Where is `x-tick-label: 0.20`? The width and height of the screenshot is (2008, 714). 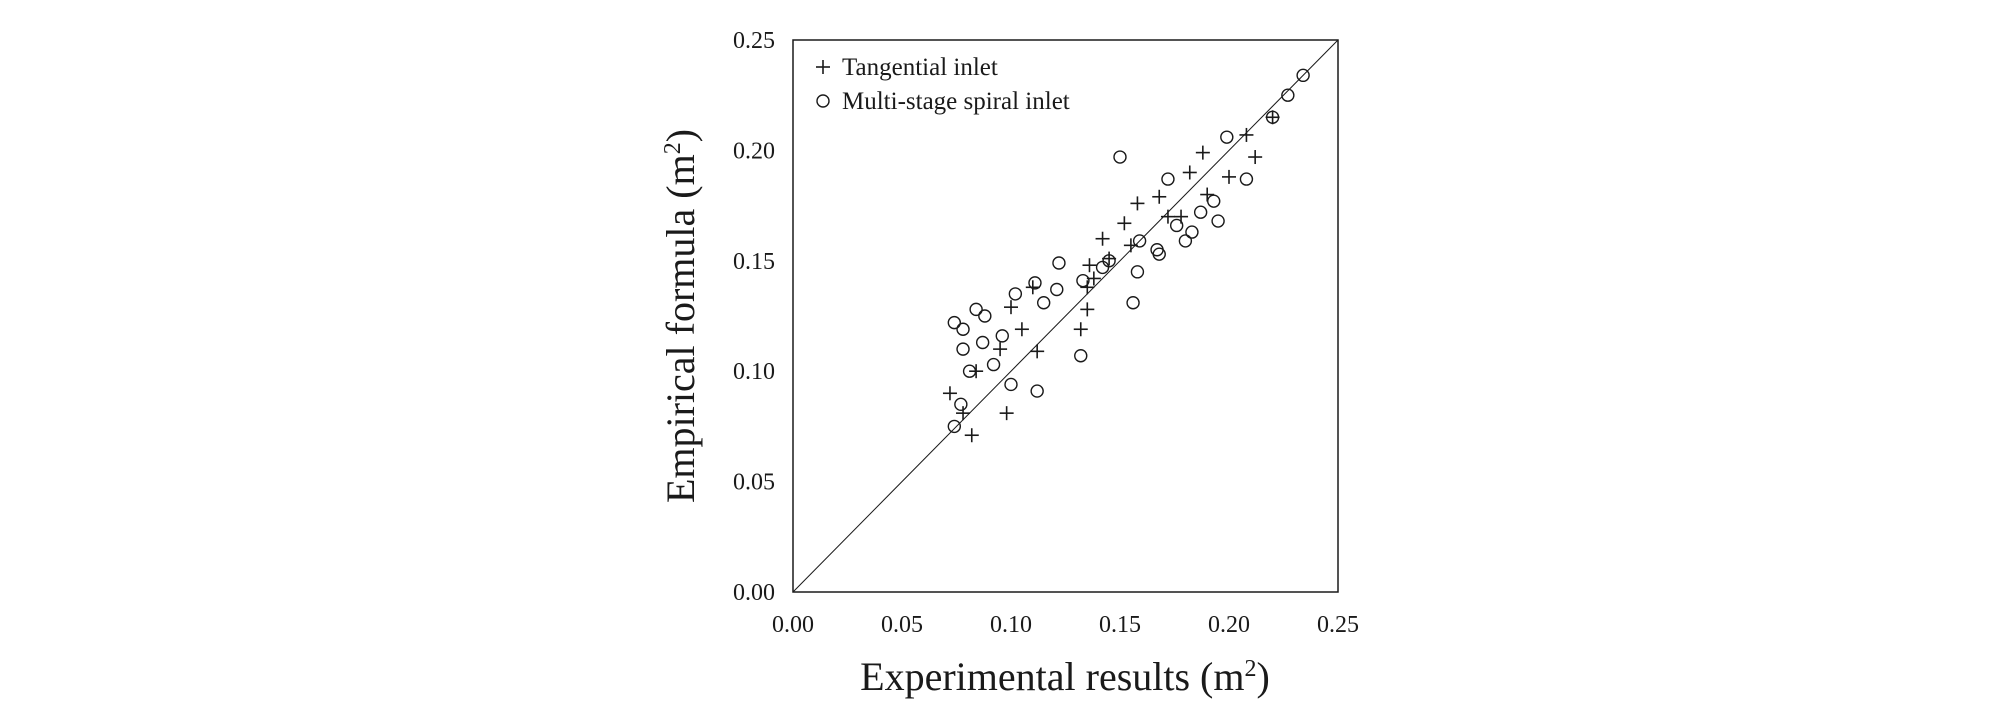
x-tick-label: 0.20 is located at coordinates (1229, 625).